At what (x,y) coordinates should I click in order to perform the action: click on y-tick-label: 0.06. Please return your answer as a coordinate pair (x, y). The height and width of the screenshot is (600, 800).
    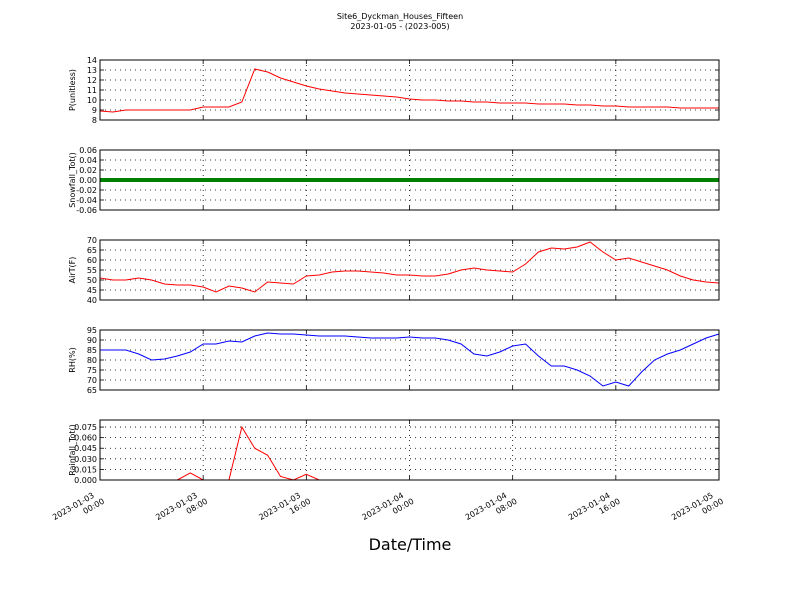
    Looking at the image, I should click on (88, 150).